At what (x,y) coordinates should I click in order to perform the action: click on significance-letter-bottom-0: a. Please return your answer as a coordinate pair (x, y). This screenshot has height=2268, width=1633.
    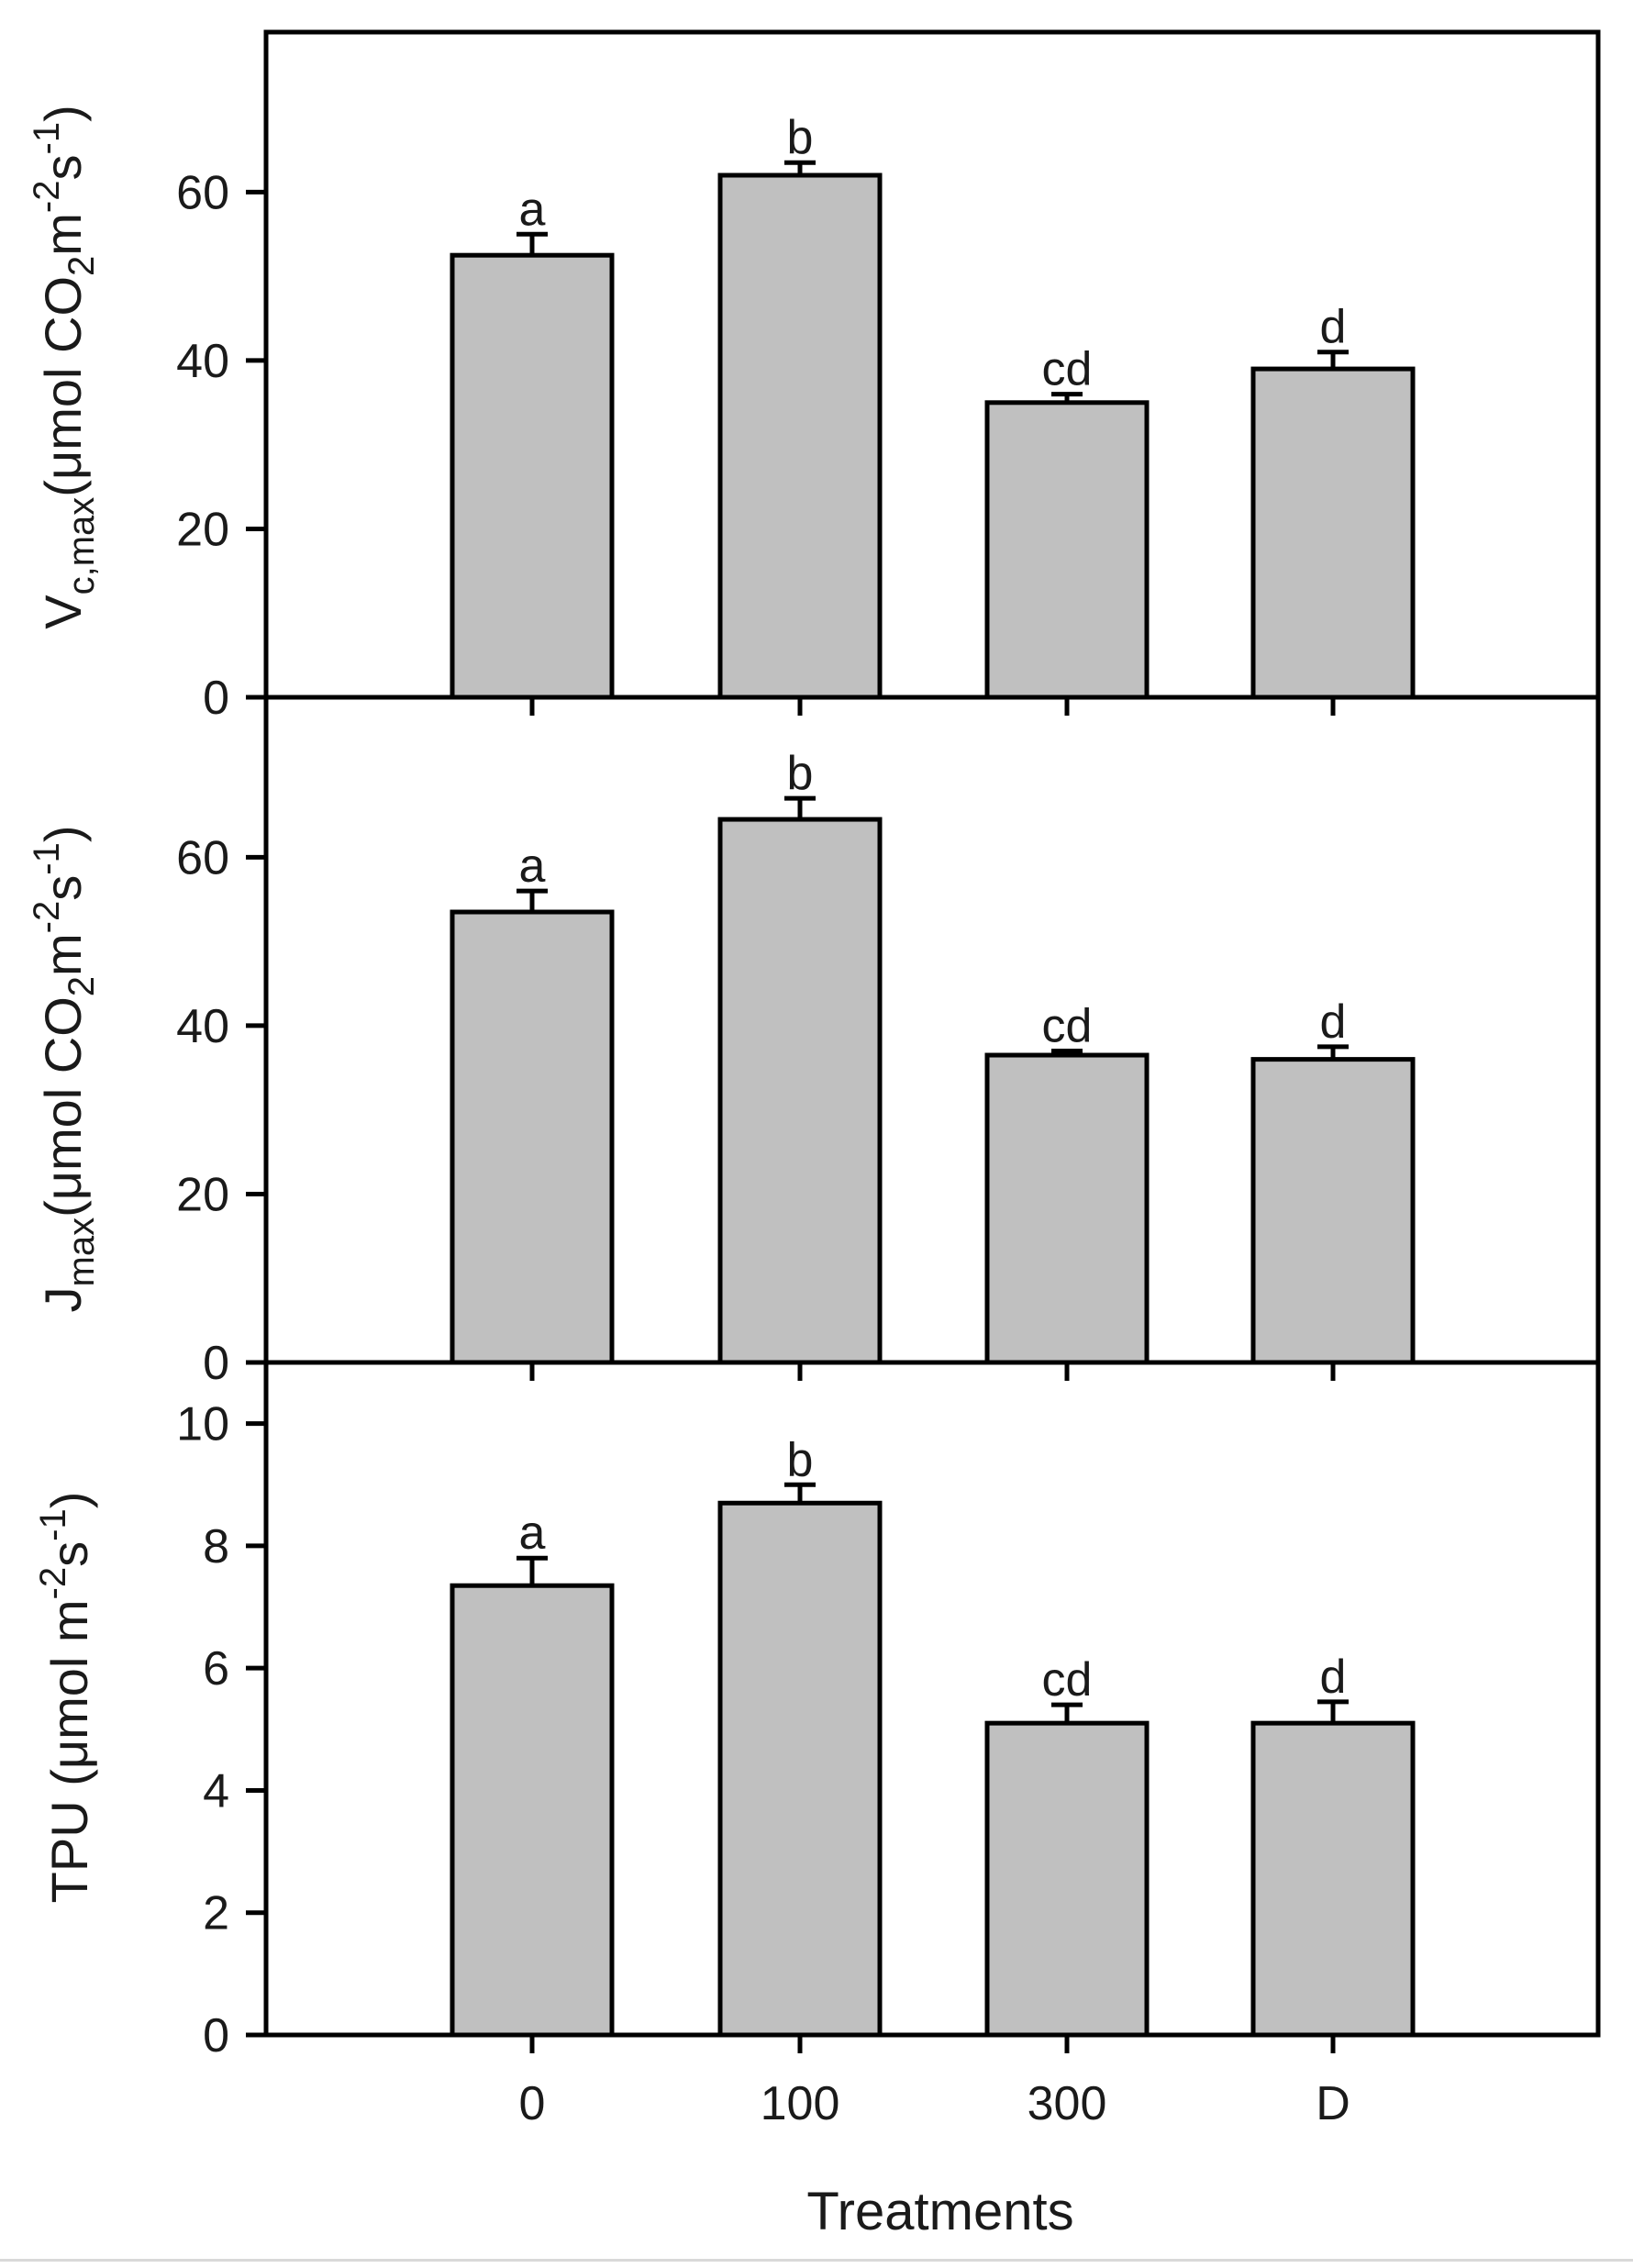
    Looking at the image, I should click on (532, 1533).